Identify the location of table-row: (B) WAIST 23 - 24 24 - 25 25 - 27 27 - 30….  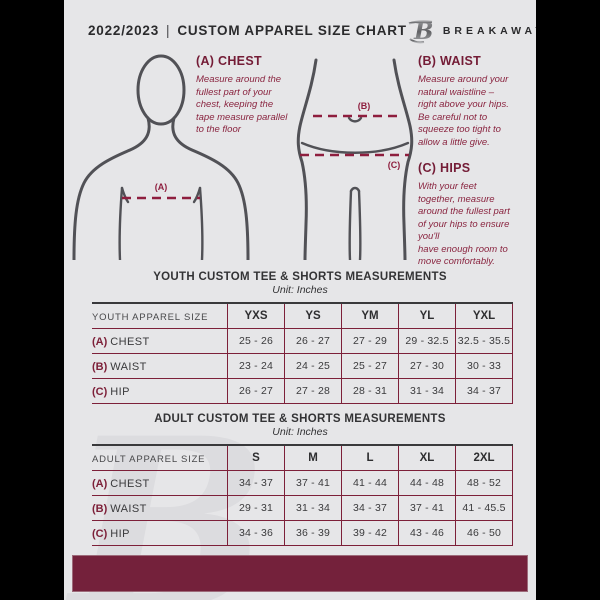
(302, 366).